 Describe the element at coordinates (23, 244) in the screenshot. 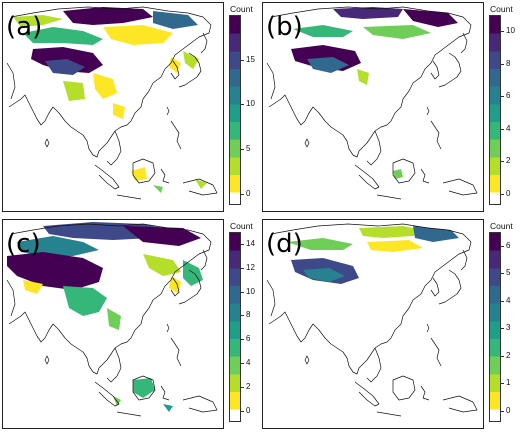

I see `panel-label: (c)` at that location.